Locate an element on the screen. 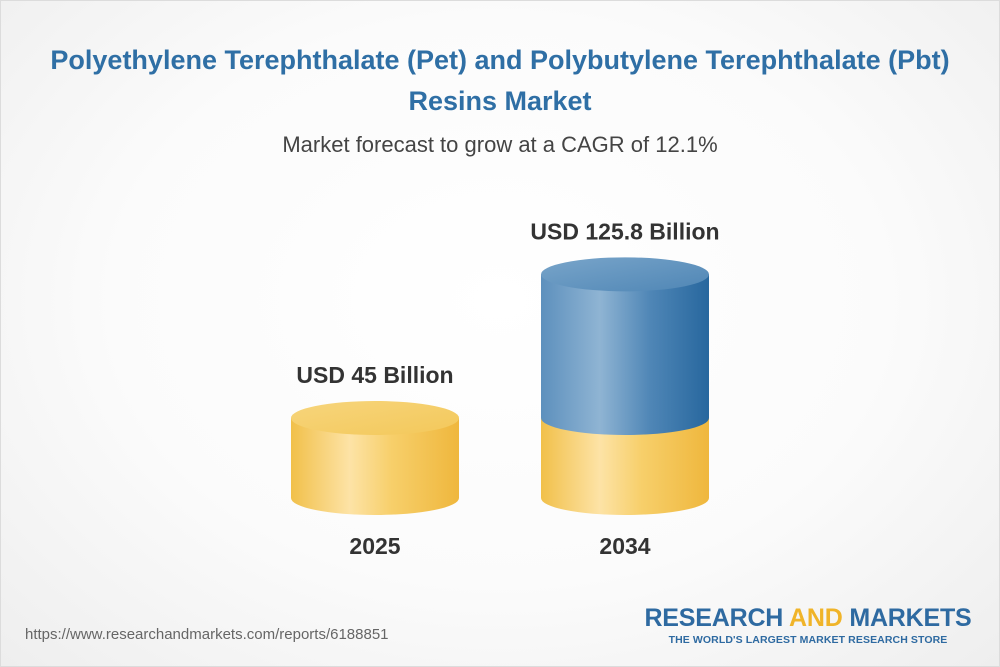 This screenshot has width=1000, height=667. category-label: 2025 is located at coordinates (374, 546).